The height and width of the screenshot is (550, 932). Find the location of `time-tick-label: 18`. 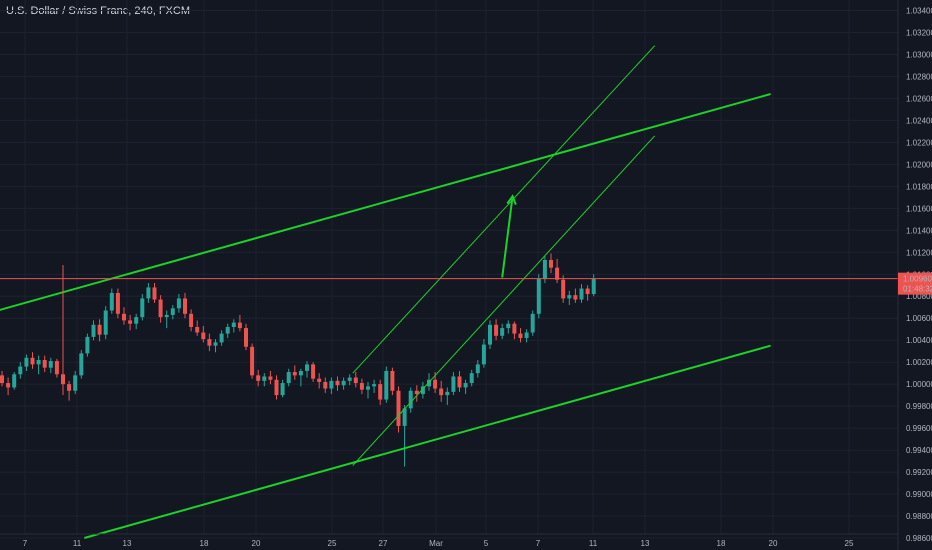

time-tick-label: 18 is located at coordinates (721, 543).